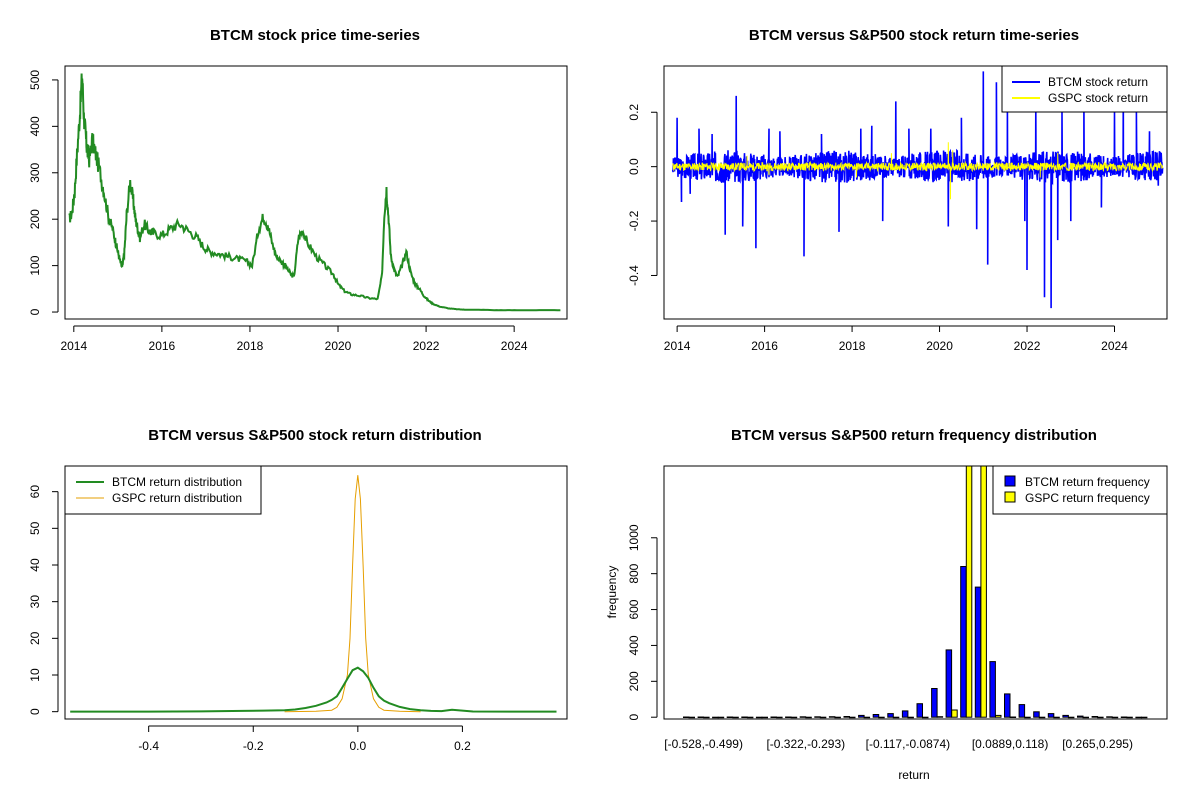 The width and height of the screenshot is (1200, 800). What do you see at coordinates (1087, 482) in the screenshot?
I see `legend-btcm-frequency-label: BTCM return frequency` at bounding box center [1087, 482].